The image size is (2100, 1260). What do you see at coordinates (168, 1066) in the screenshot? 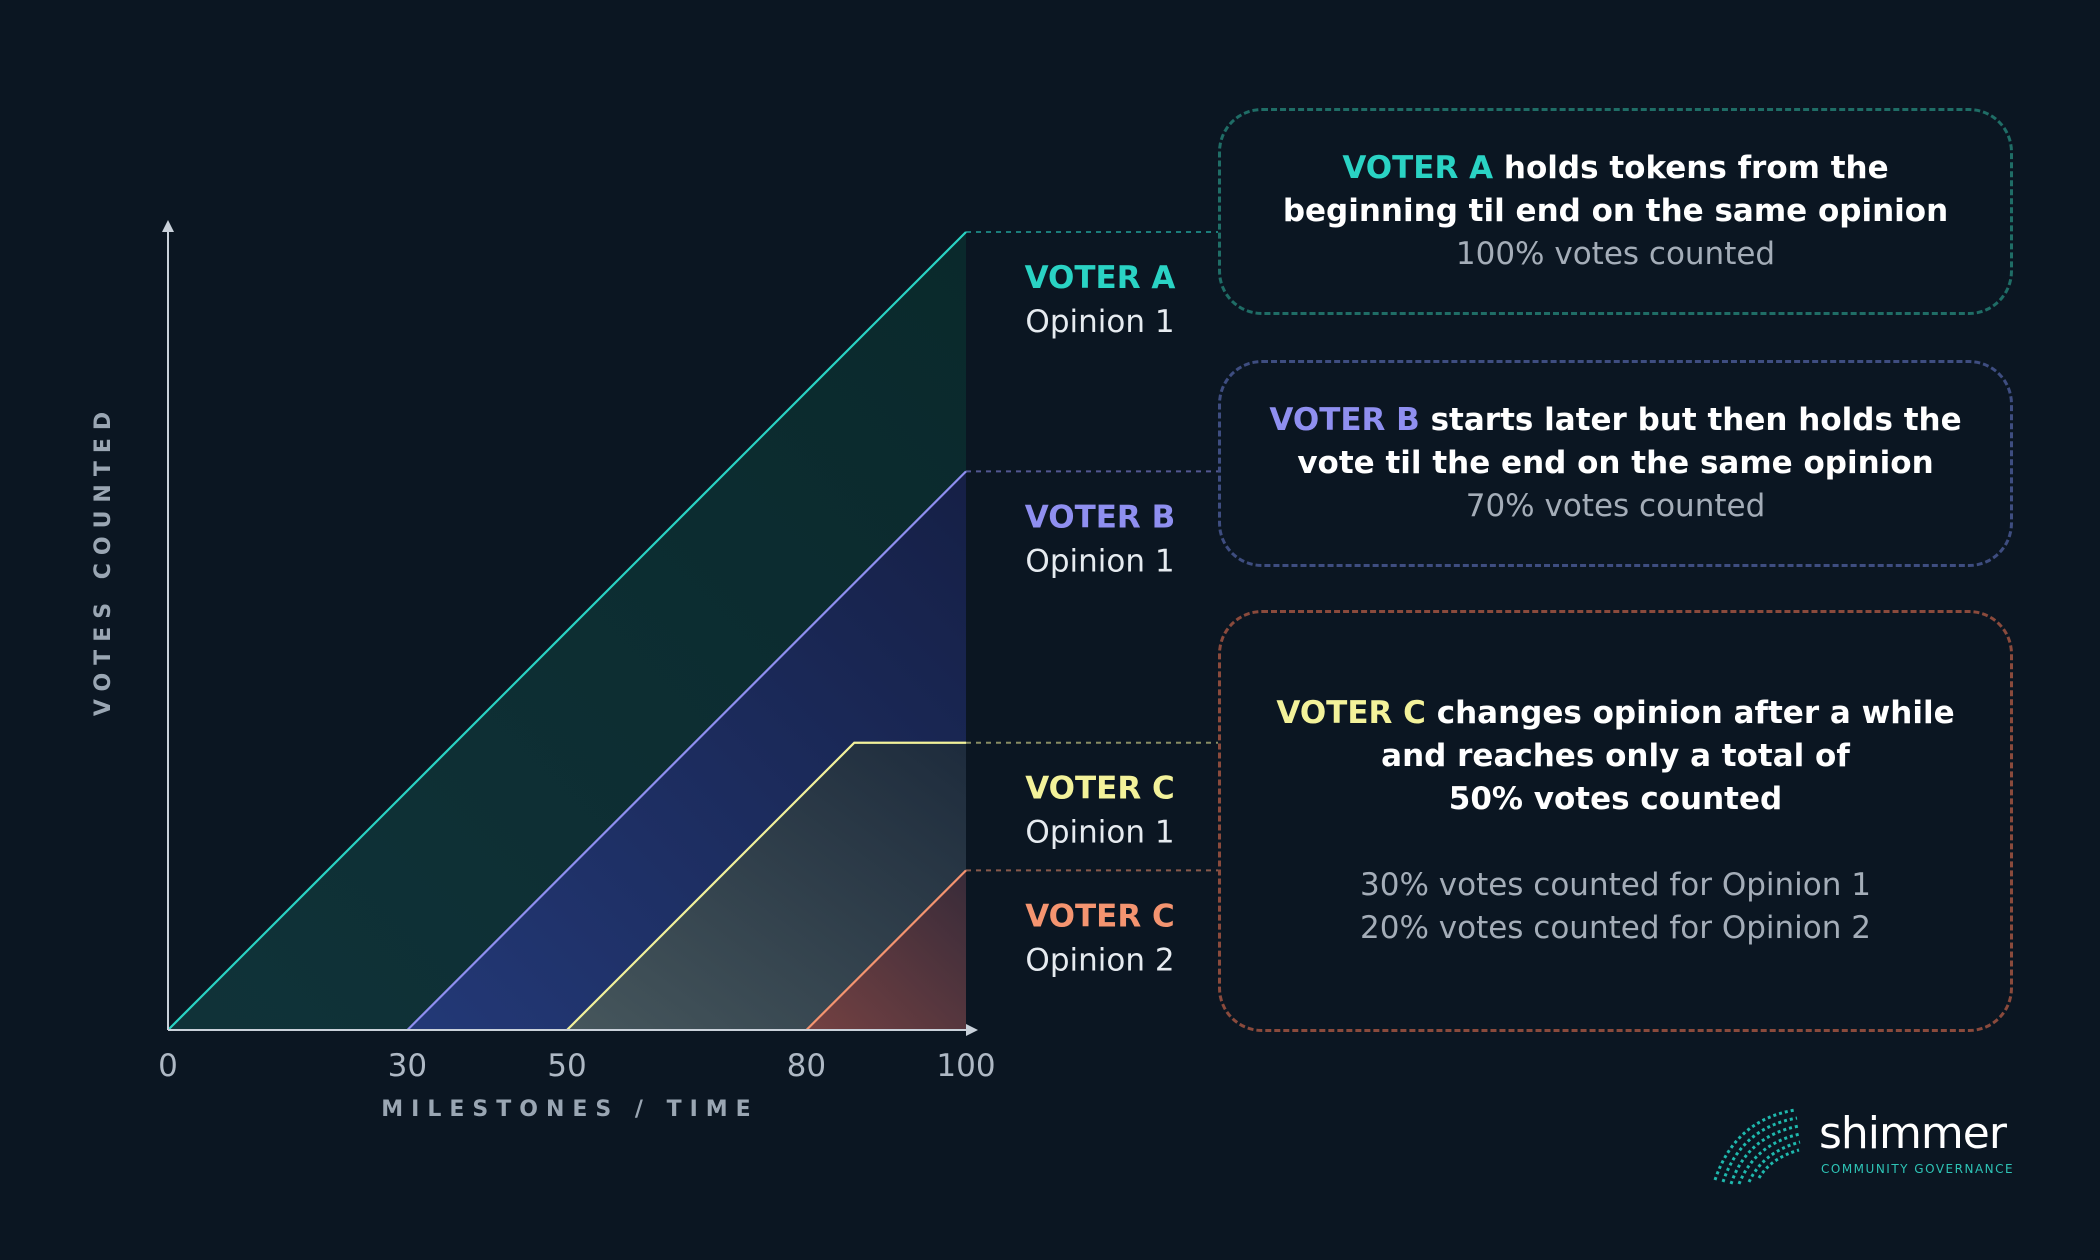
I see `x-tick-label: 0` at bounding box center [168, 1066].